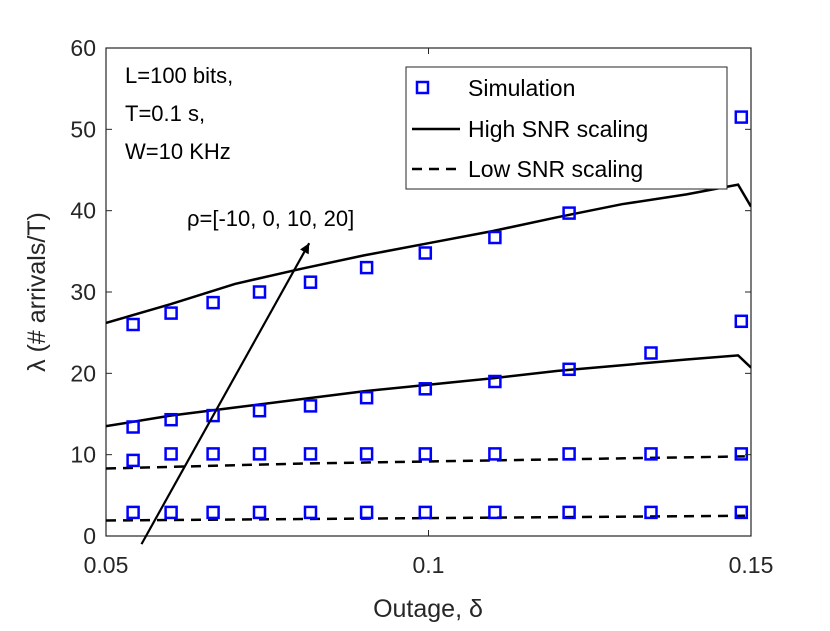 This screenshot has height=631, width=830. Describe the element at coordinates (521, 88) in the screenshot. I see `legend-label-simulation: Simulation` at that location.